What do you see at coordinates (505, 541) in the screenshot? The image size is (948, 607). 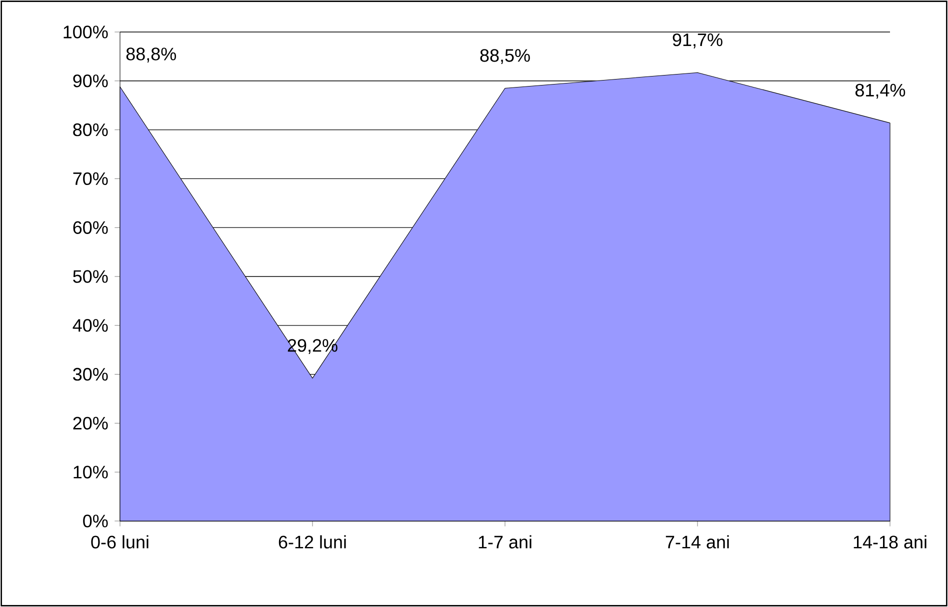 I see `x-tick-label: 1-7 ani` at bounding box center [505, 541].